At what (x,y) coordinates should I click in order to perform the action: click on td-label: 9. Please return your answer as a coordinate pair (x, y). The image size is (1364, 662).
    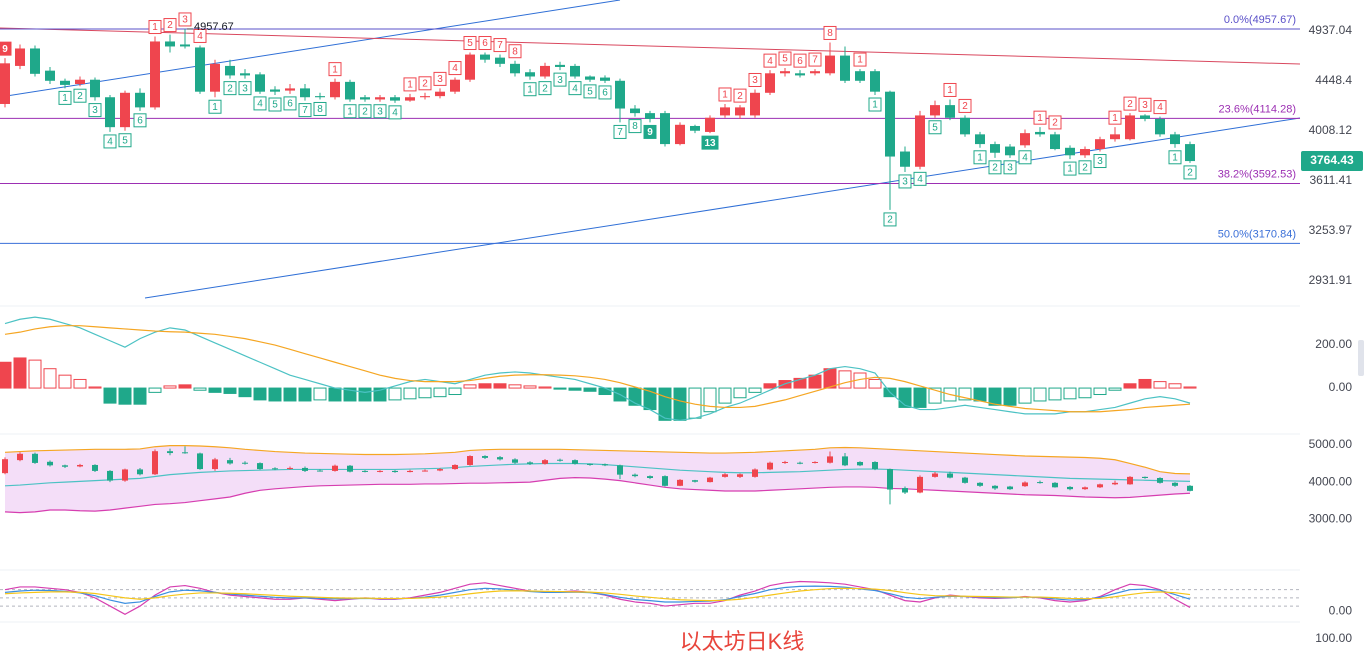
    Looking at the image, I should click on (650, 132).